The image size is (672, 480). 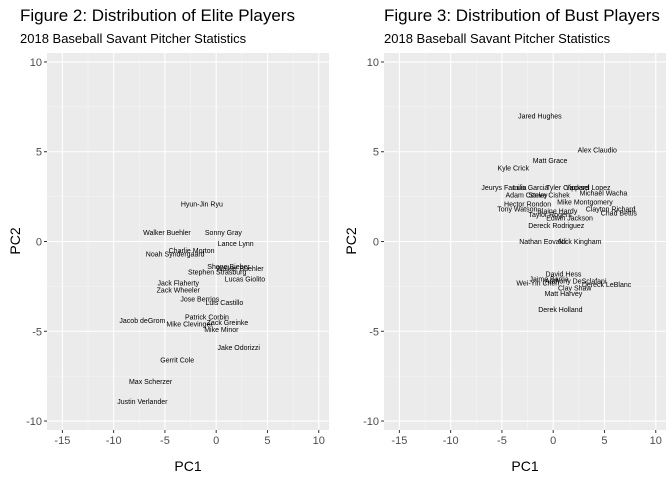 I want to click on point-label: Shane Bieber, so click(x=228, y=267).